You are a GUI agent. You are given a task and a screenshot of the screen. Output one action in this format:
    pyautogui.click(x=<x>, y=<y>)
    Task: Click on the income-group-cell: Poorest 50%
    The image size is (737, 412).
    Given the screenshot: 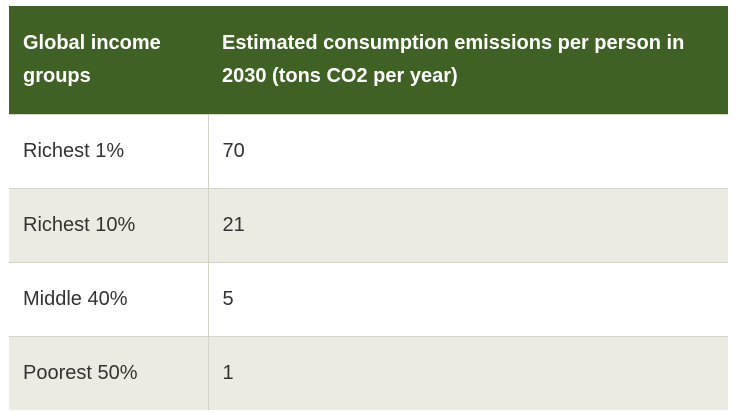 What is the action you would take?
    pyautogui.click(x=109, y=372)
    